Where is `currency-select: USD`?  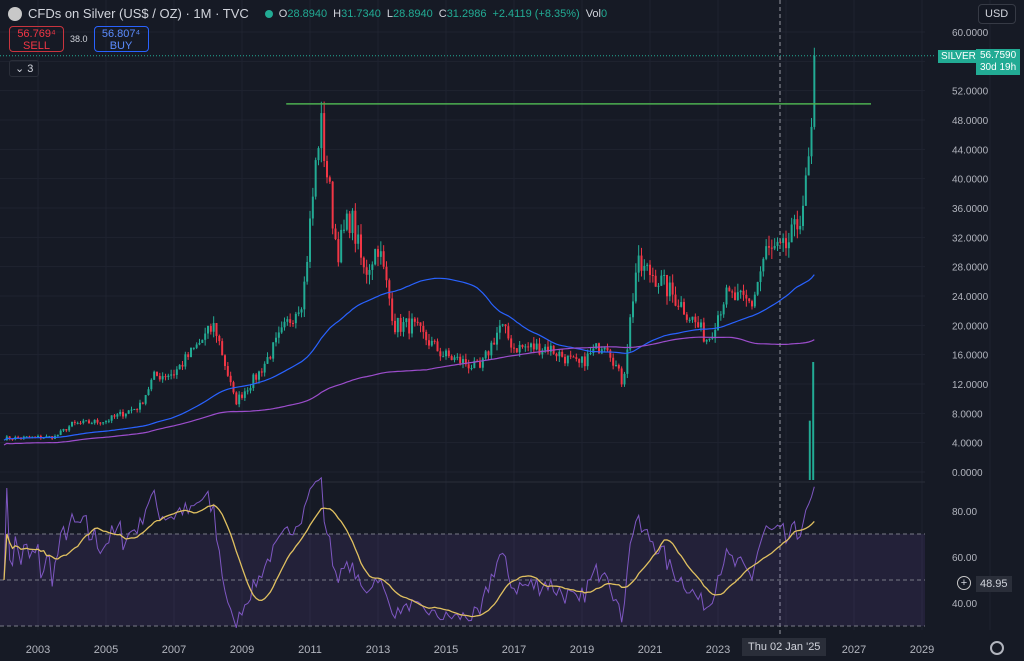 currency-select: USD is located at coordinates (997, 14).